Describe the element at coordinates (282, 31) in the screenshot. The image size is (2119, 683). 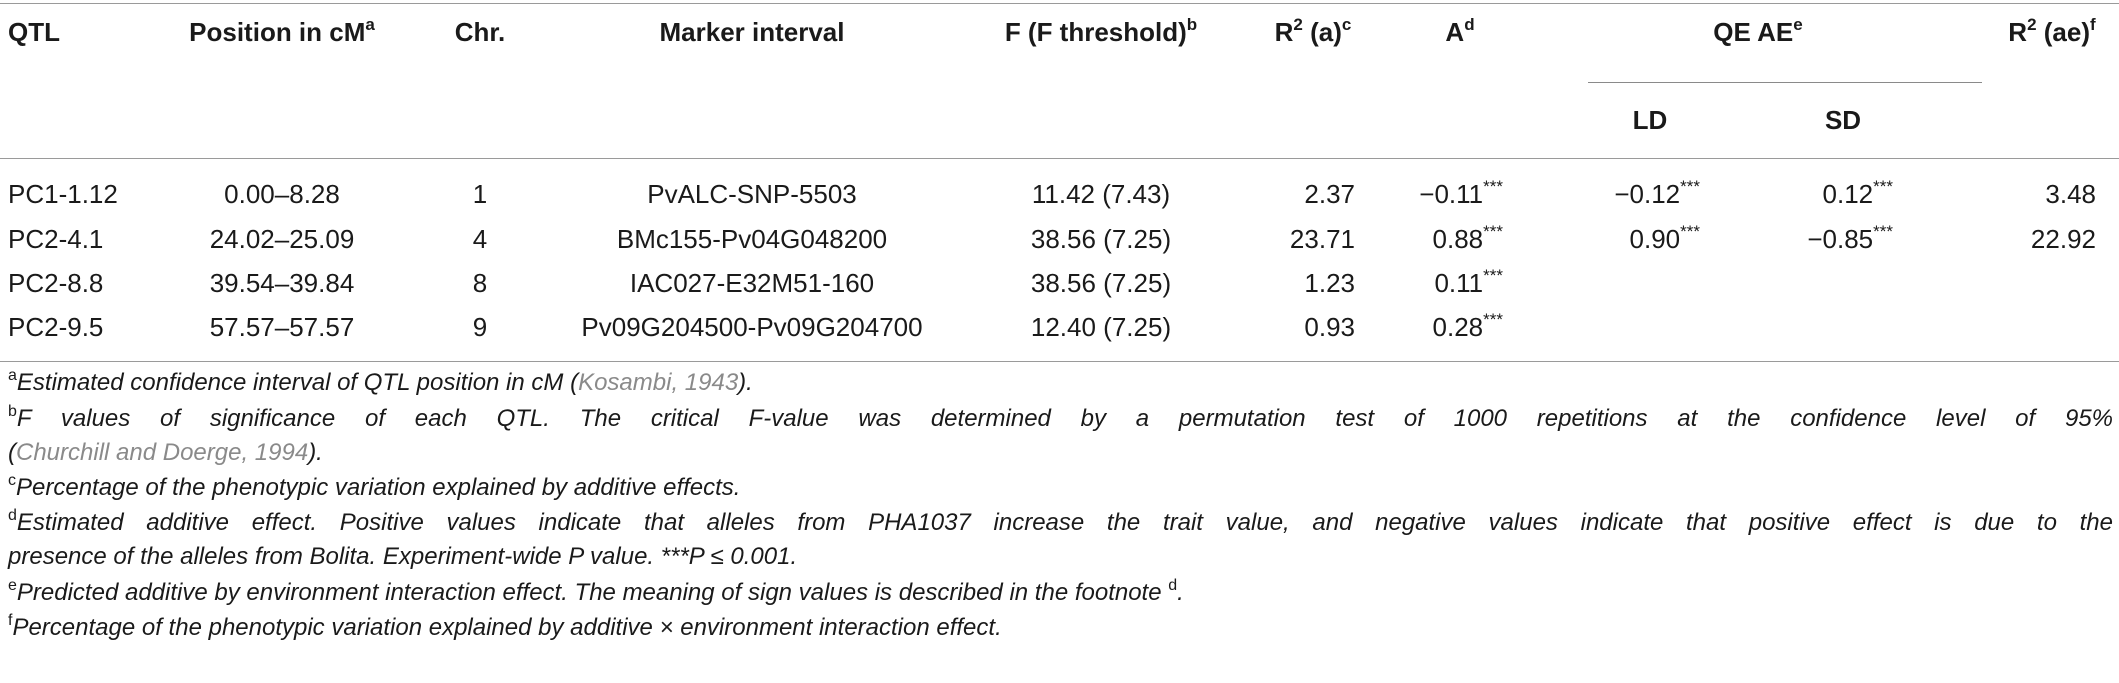
I see `header-position: Position in cMa` at that location.